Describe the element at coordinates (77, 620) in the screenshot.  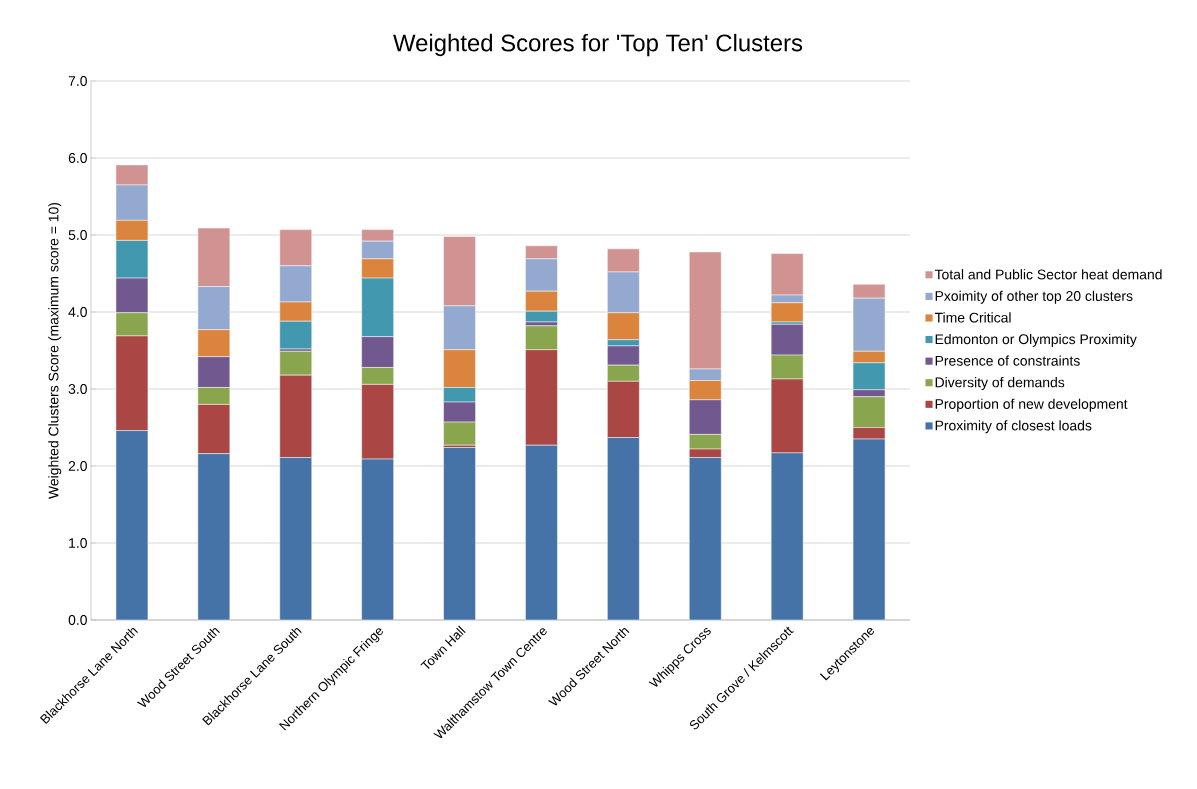
I see `y-tick-label: 0.0` at that location.